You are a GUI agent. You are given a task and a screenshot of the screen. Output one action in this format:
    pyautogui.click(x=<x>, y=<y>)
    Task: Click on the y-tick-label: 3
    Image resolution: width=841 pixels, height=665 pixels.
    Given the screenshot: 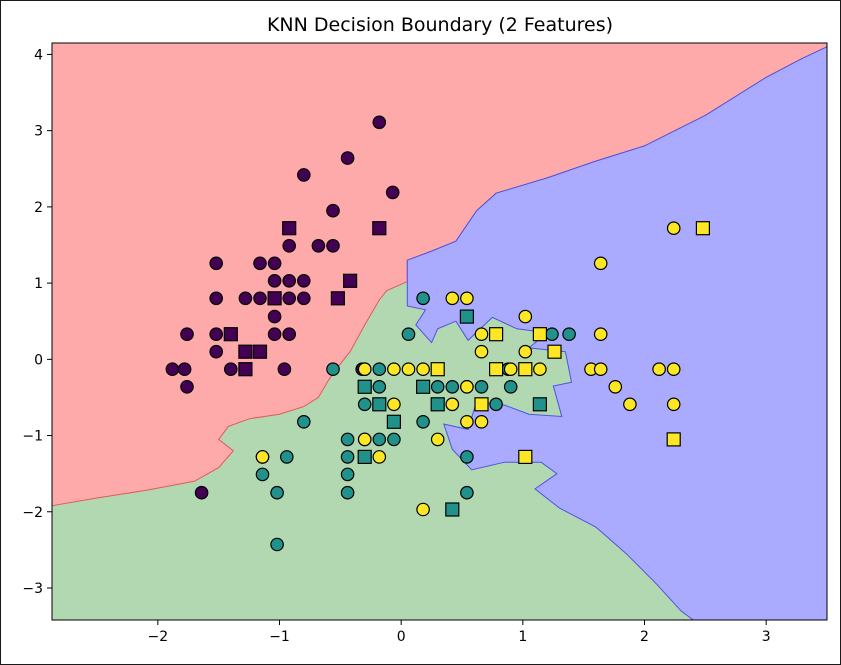 What is the action you would take?
    pyautogui.click(x=38, y=132)
    